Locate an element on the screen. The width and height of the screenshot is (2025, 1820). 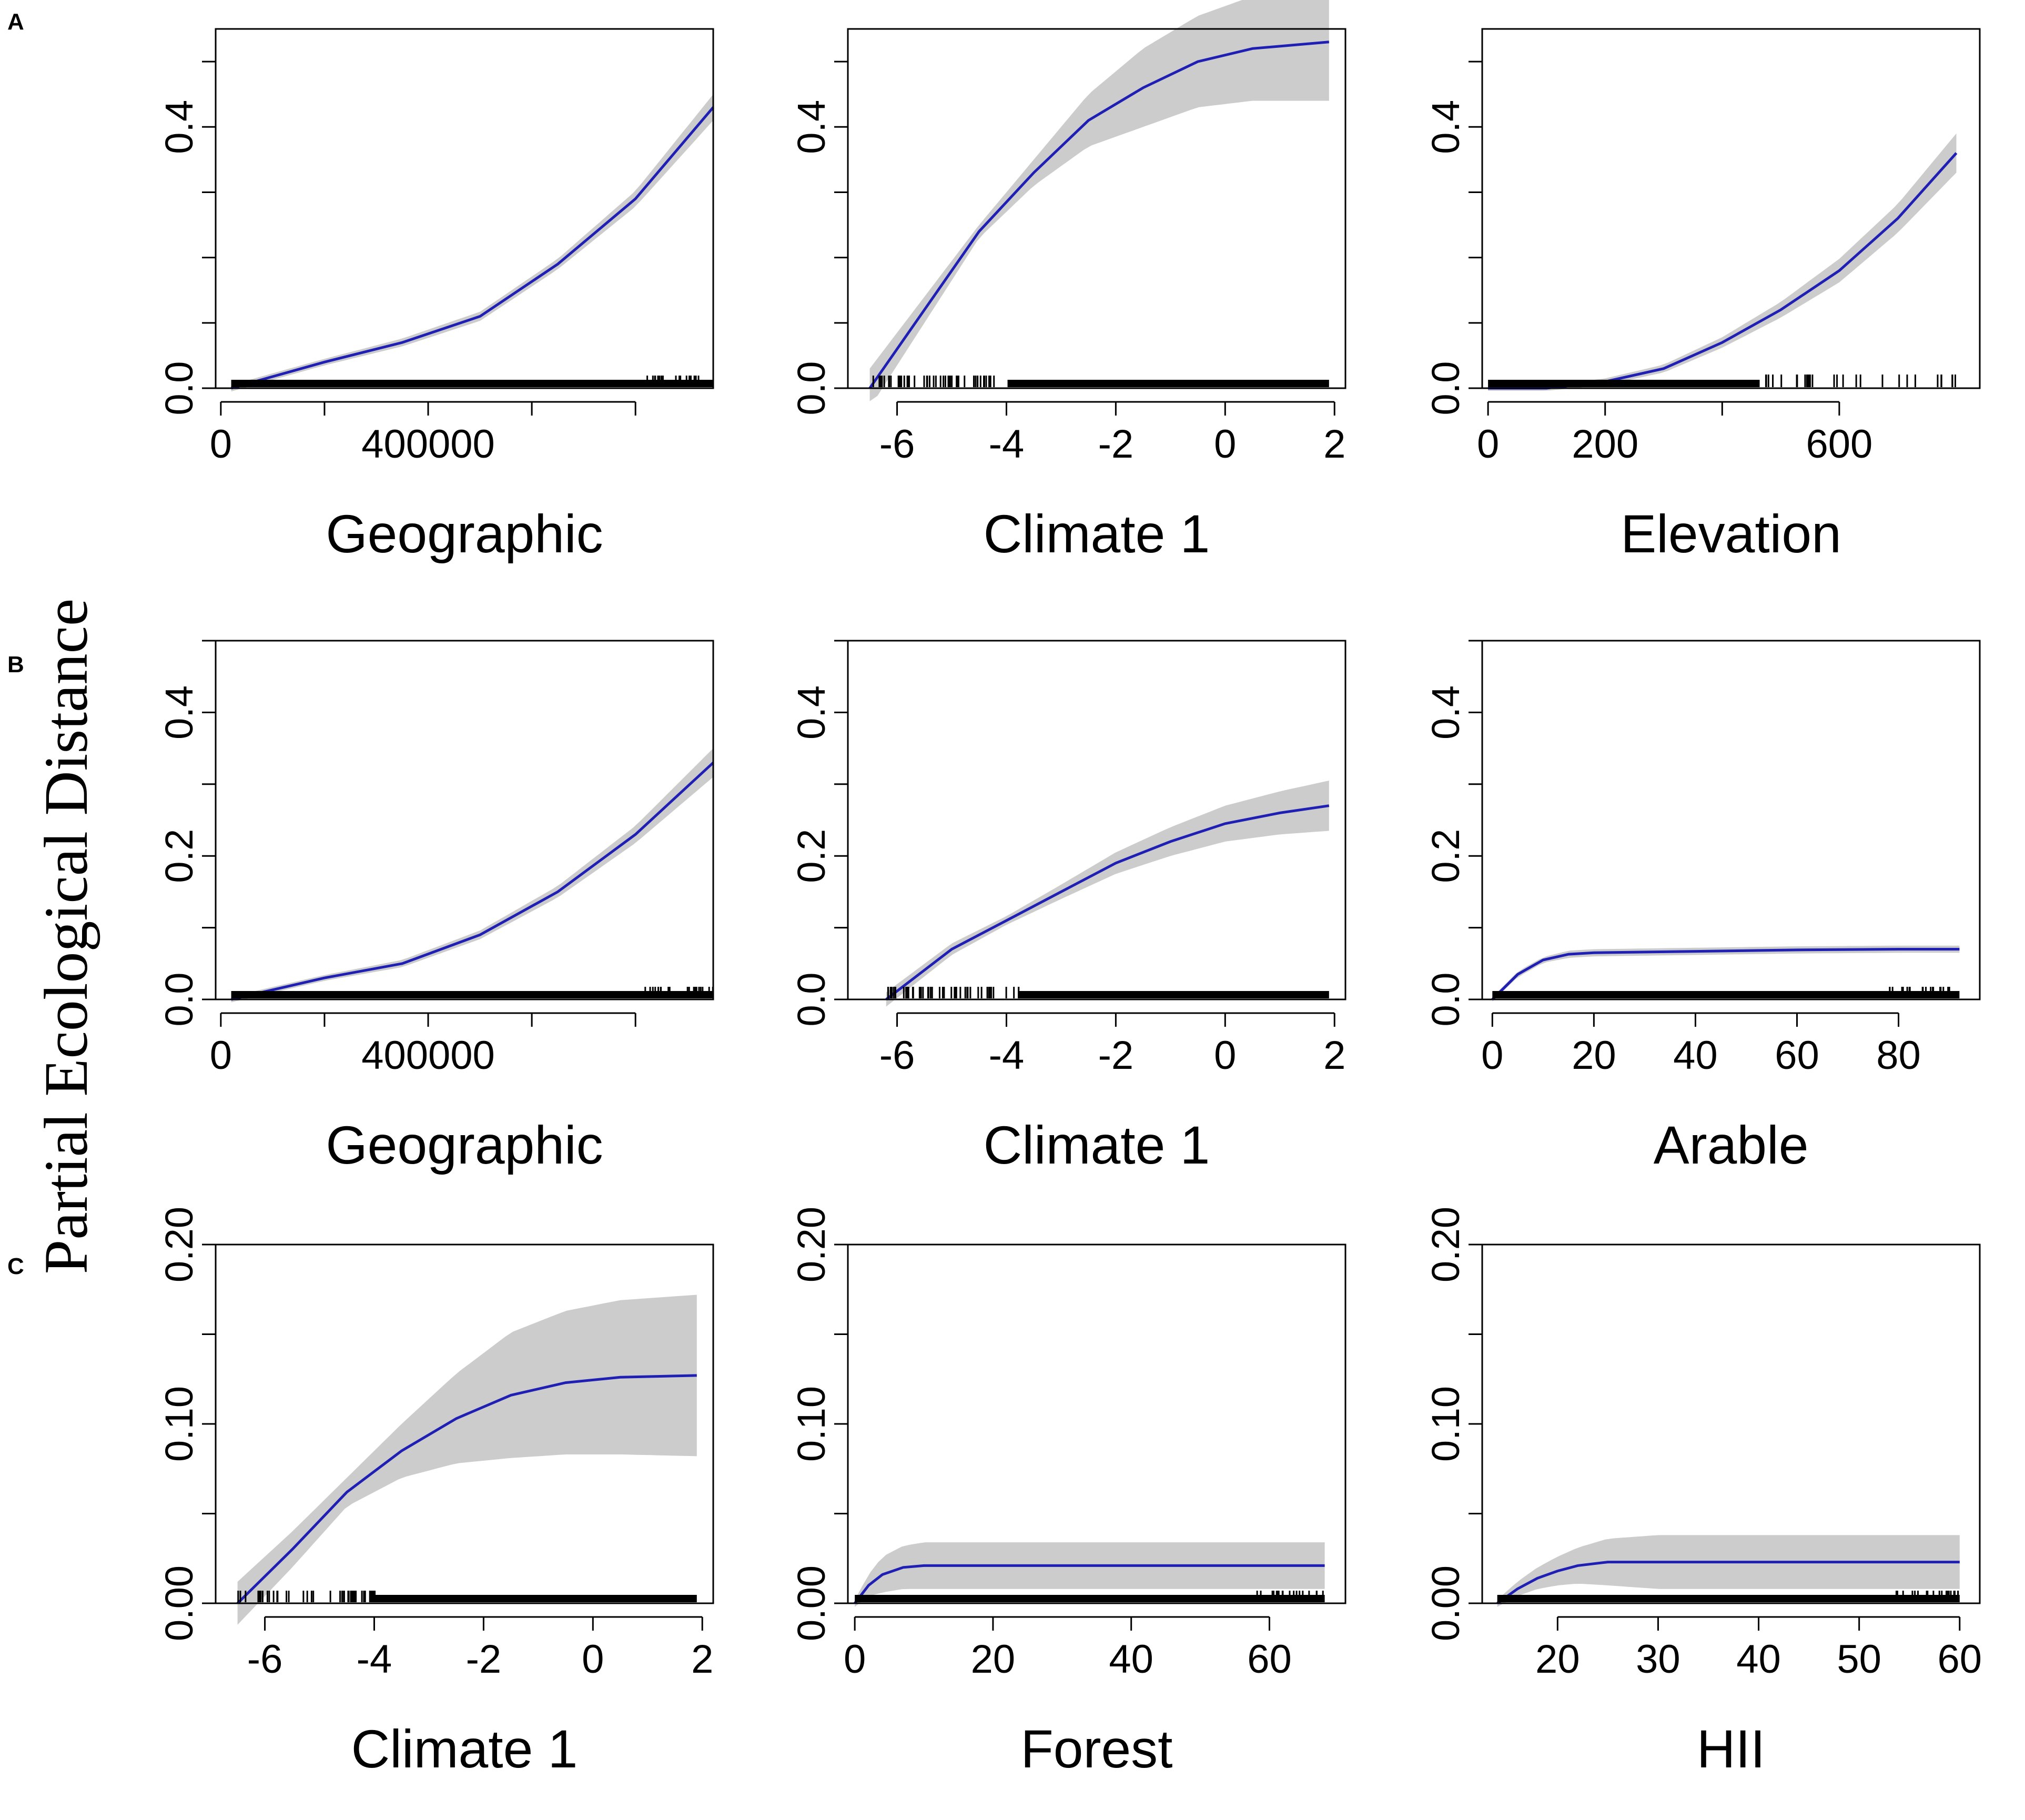
x-tick-label: 600 is located at coordinates (1839, 444).